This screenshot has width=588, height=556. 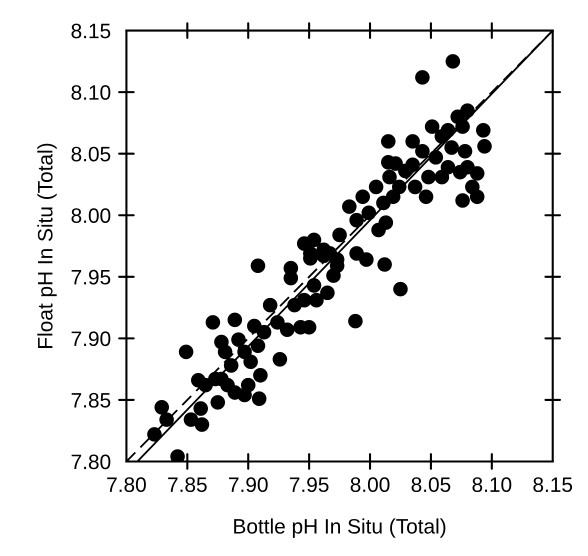 What do you see at coordinates (370, 484) in the screenshot?
I see `x-tick-label: 8.00` at bounding box center [370, 484].